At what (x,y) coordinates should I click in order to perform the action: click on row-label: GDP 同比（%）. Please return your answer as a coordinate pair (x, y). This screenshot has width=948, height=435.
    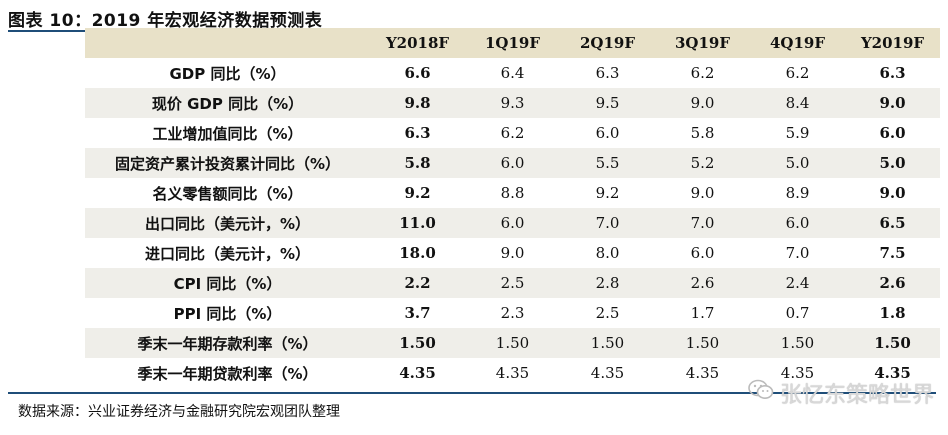
    Looking at the image, I should click on (227, 73).